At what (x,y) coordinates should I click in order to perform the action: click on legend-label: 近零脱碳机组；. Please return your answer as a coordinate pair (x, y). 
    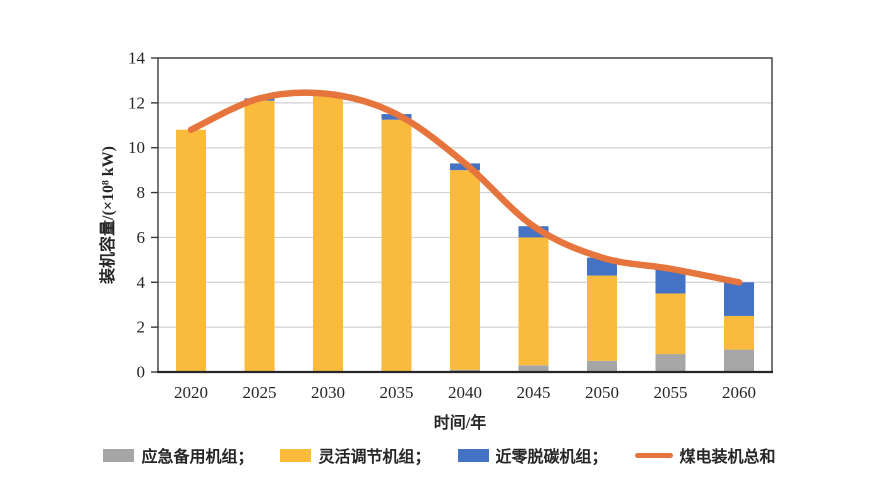
    Looking at the image, I should click on (551, 457).